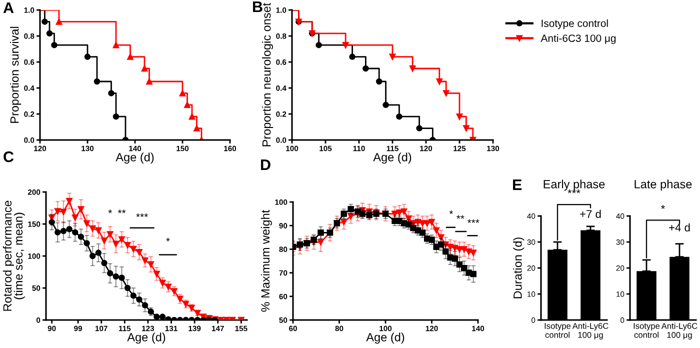  I want to click on text: D, so click(265, 164).